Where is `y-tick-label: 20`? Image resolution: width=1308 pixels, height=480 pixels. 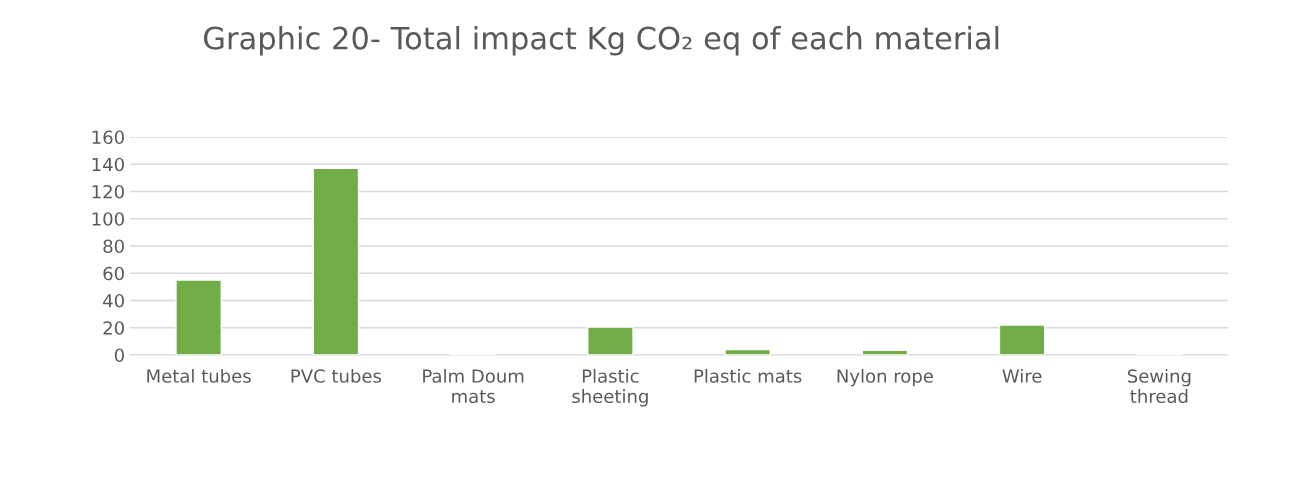
y-tick-label: 20 is located at coordinates (113, 328).